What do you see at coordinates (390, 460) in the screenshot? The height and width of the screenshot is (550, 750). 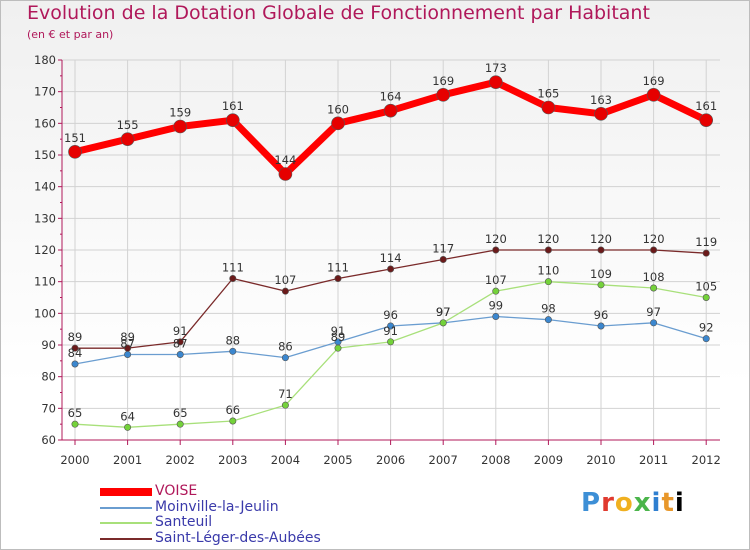 I see `x-tick-label: 2006` at bounding box center [390, 460].